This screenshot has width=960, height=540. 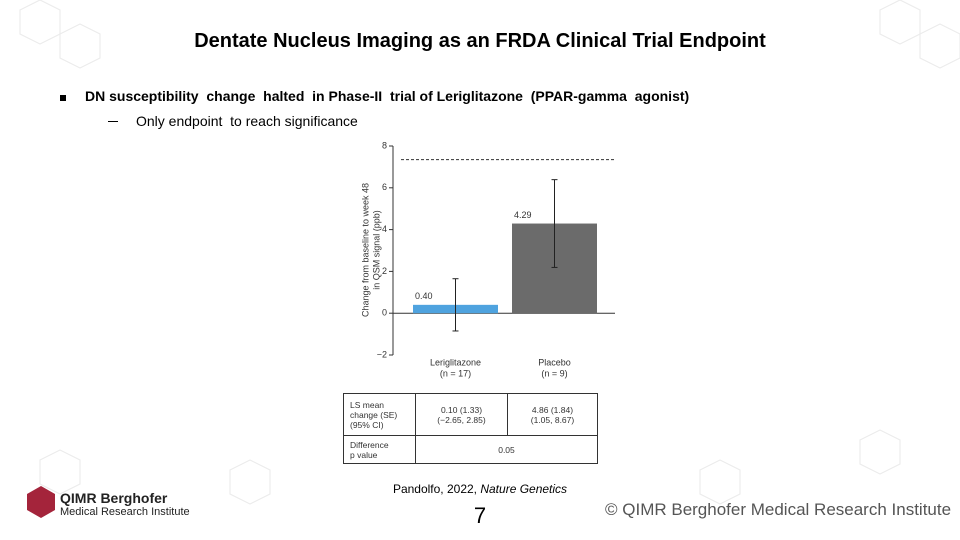 What do you see at coordinates (554, 373) in the screenshot?
I see `x-tick-note: (n = 9)` at bounding box center [554, 373].